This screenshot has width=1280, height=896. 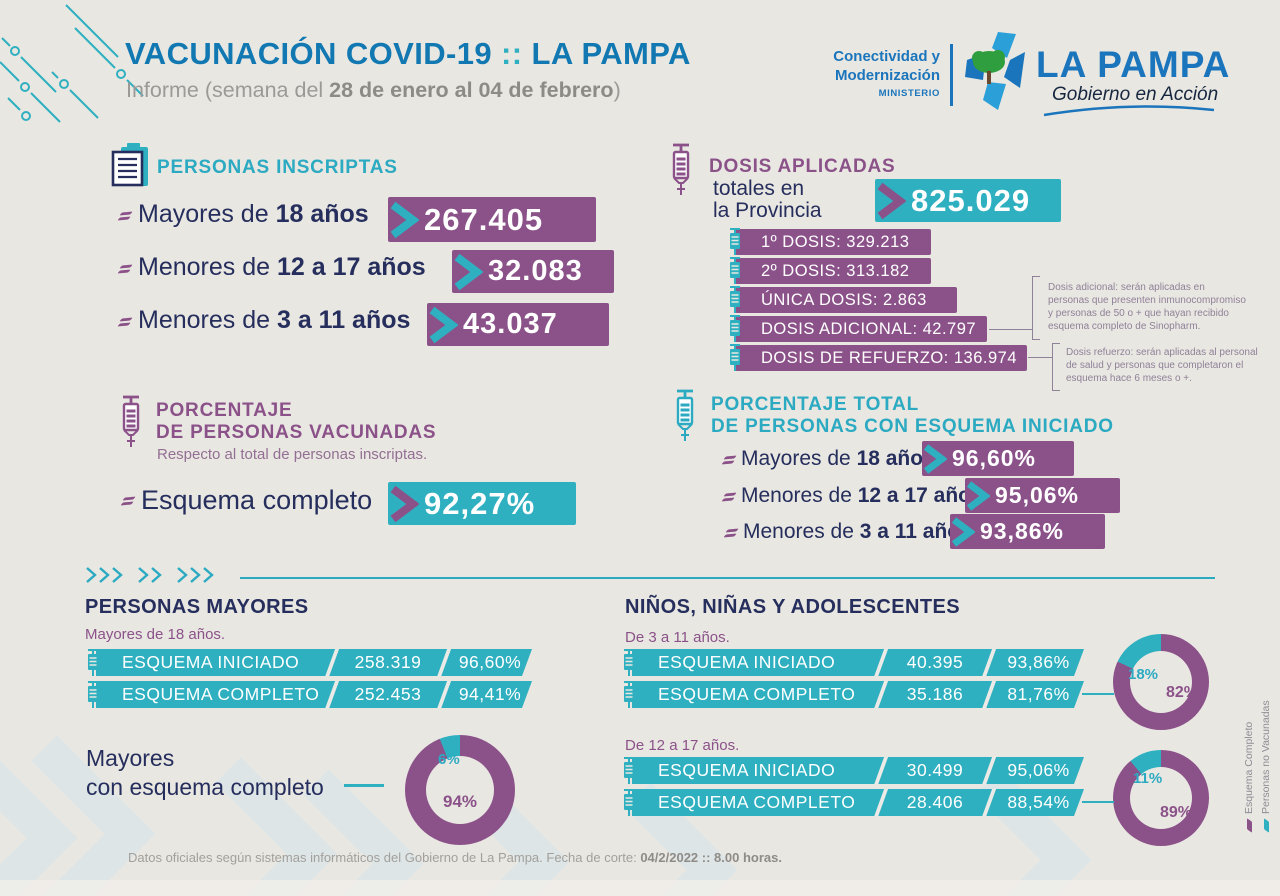 I want to click on page-title-left: VACUNACIÓN COVID-19, so click(x=309, y=53).